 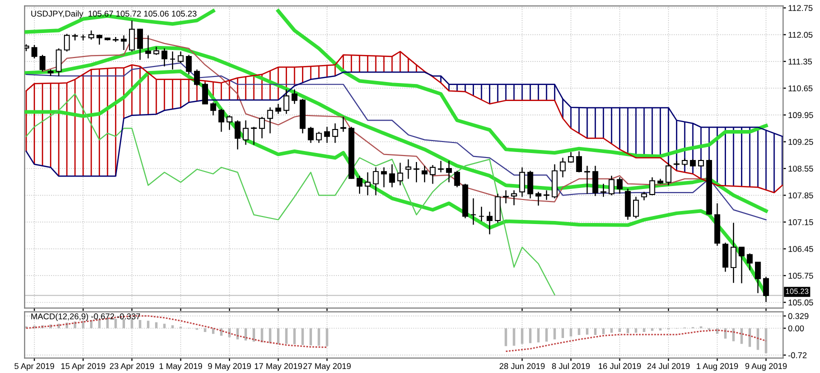 I want to click on x-tick-label: 28 Jun 2019, so click(x=522, y=366).